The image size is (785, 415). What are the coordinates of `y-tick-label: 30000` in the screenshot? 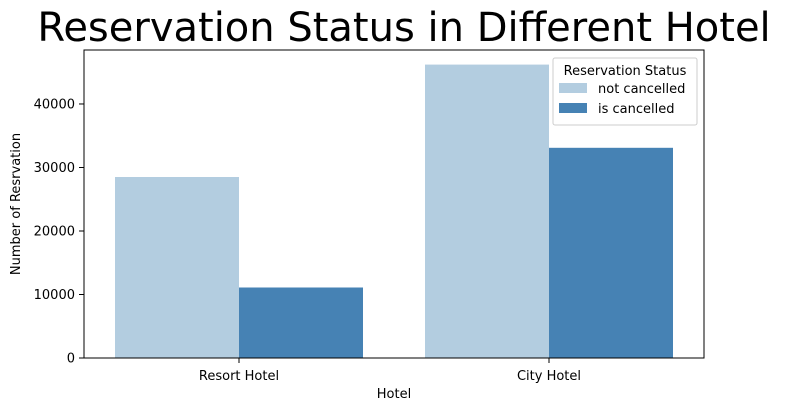 It's located at (54, 168).